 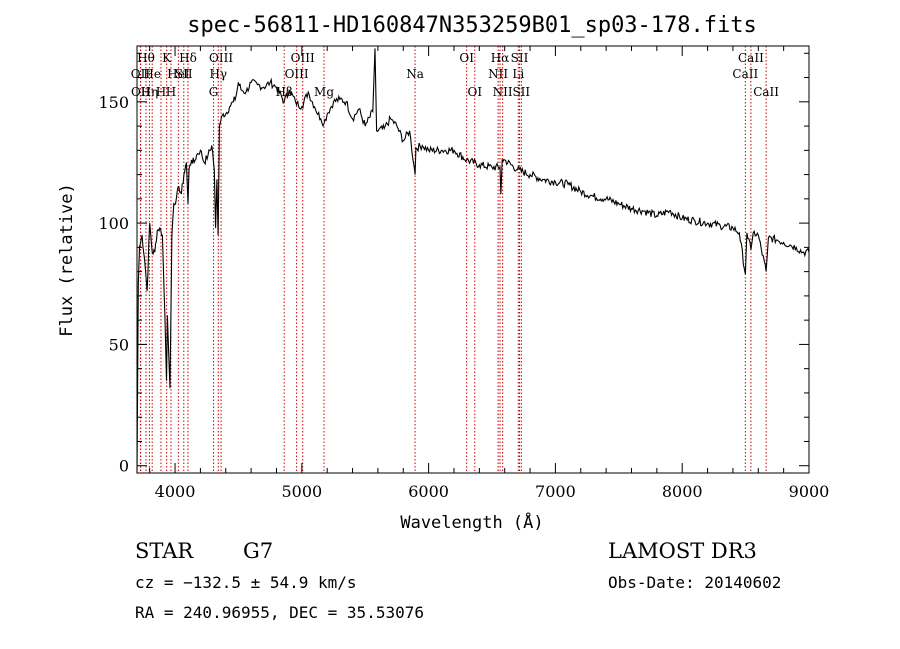 I want to click on line-label-17: Mg, so click(x=324, y=92).